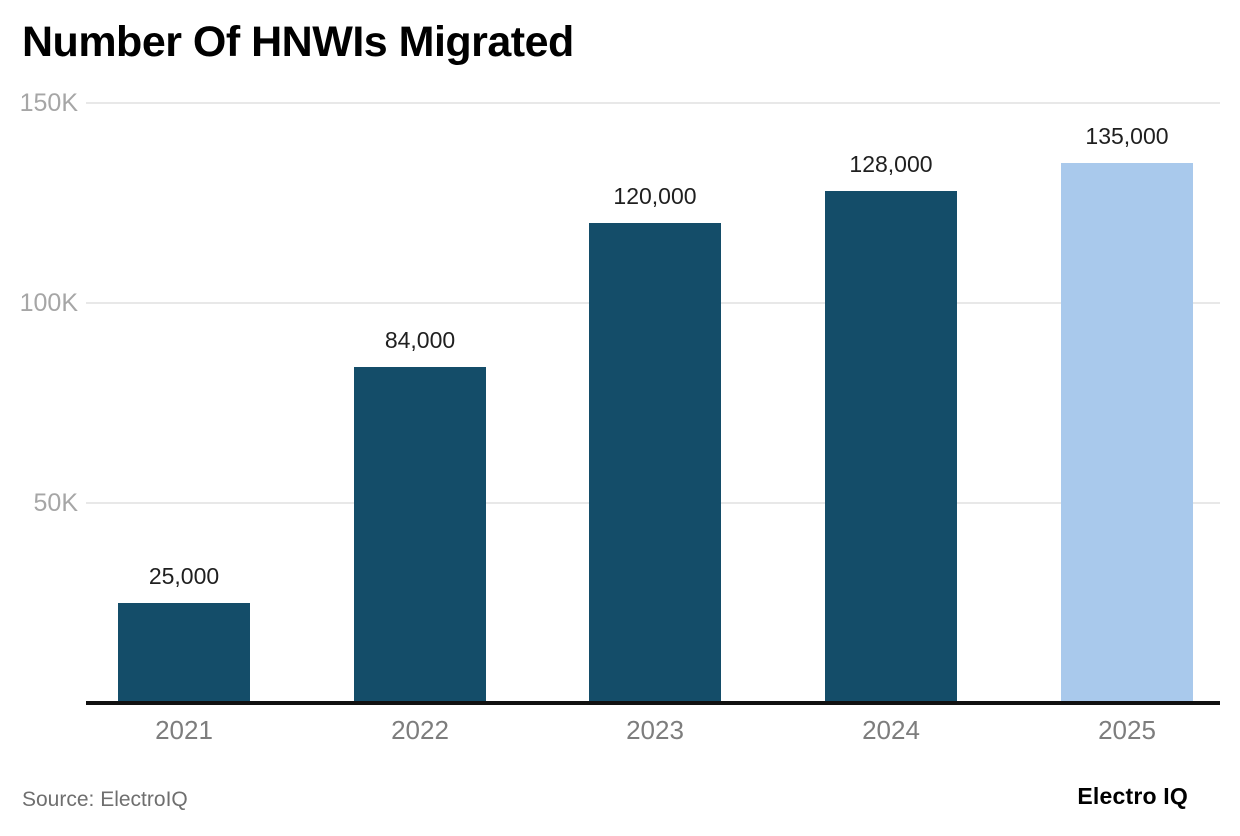 The height and width of the screenshot is (836, 1240). Describe the element at coordinates (184, 730) in the screenshot. I see `x-axis-label-2021: 2021` at that location.